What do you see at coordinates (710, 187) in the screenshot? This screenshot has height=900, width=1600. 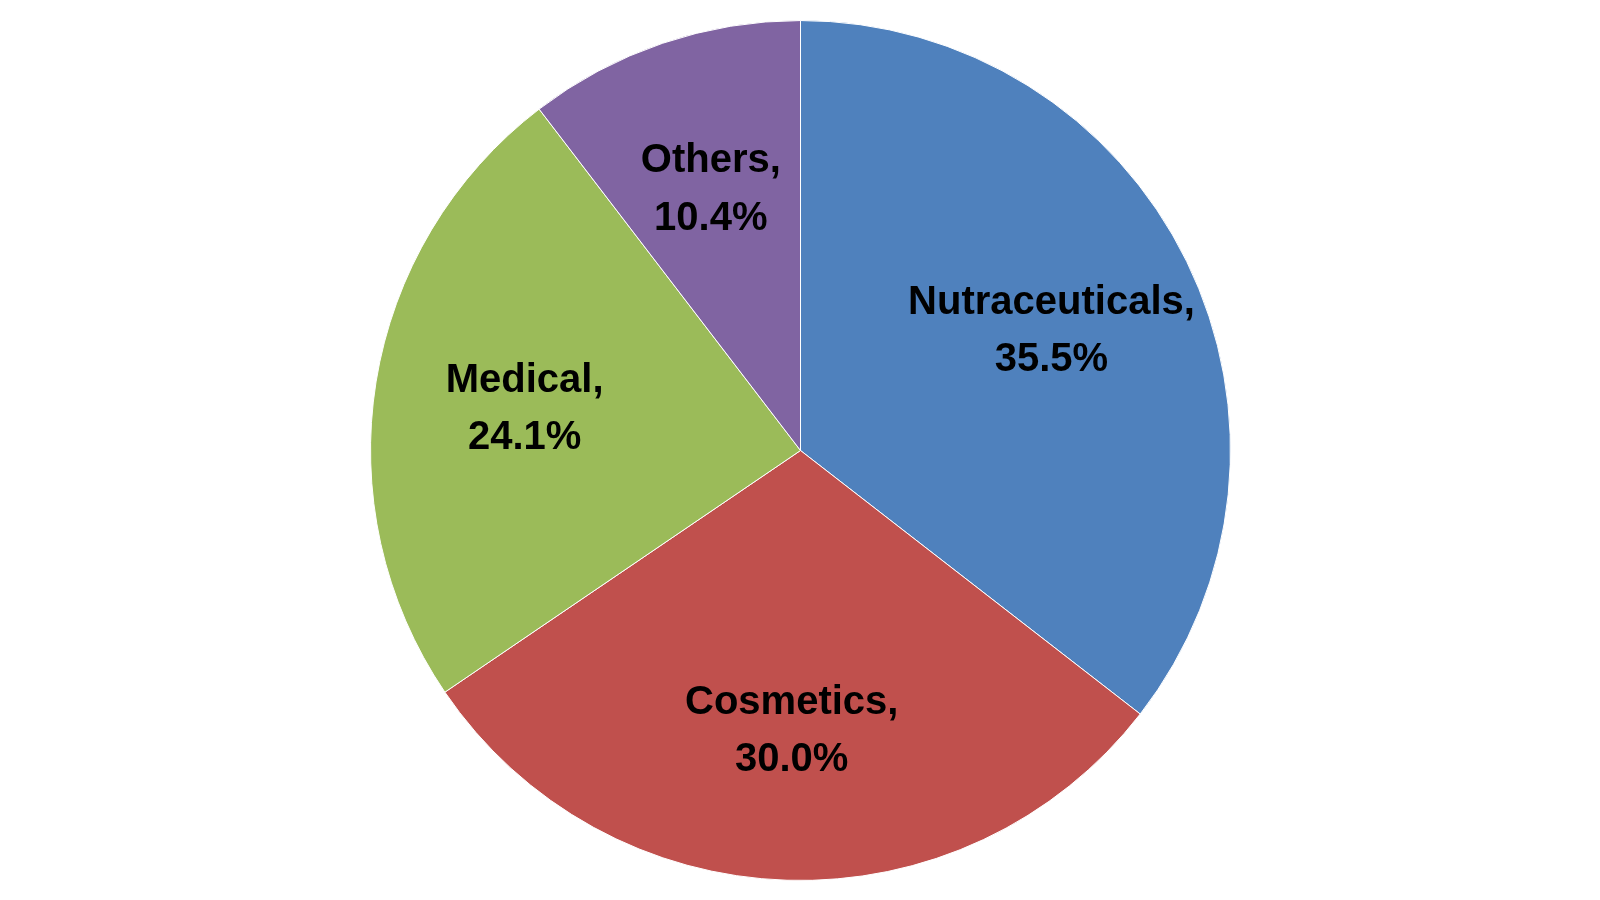 I see `slice-label: Others, 10.4%` at bounding box center [710, 187].